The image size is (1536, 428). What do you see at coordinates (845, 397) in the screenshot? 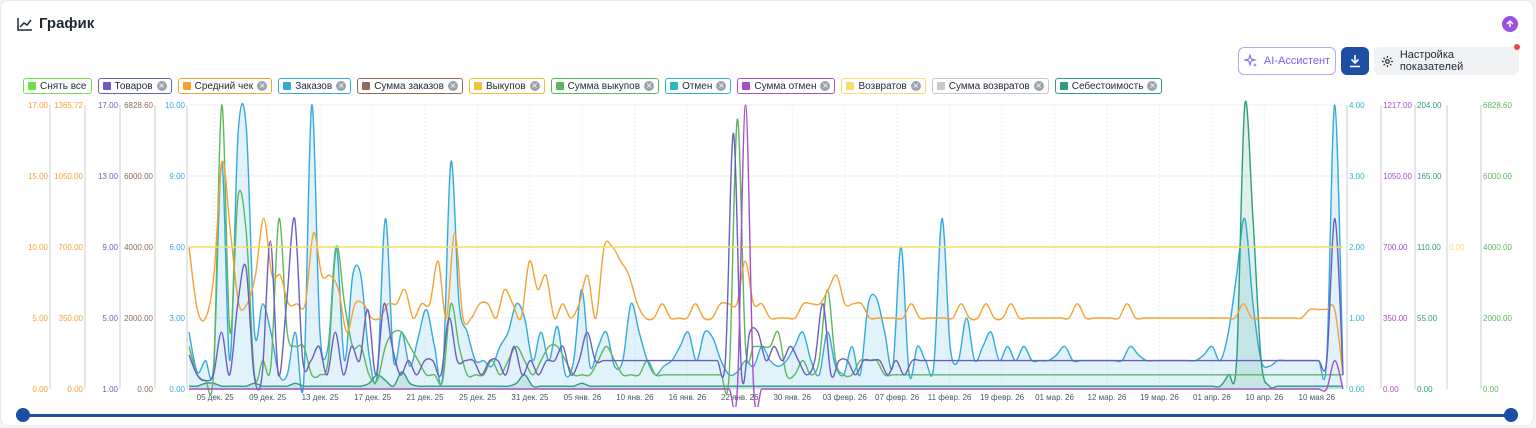
I see `x-tick-label: 03 февр. 26` at bounding box center [845, 397].